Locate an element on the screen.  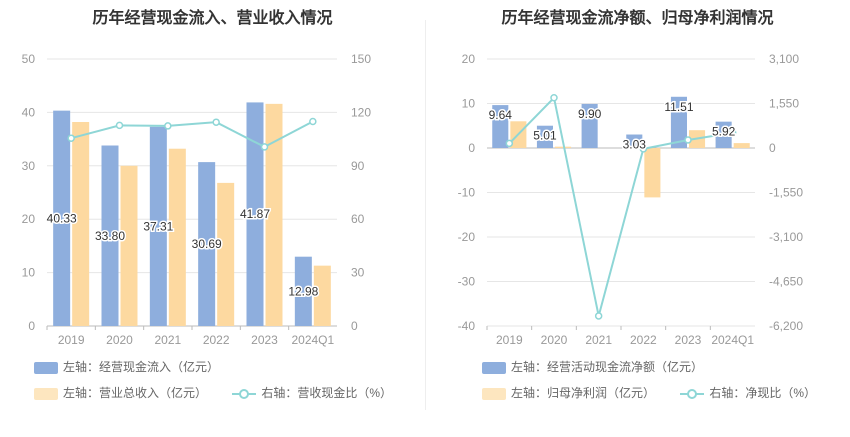
bar-data-label: 5.01 is located at coordinates (545, 136).